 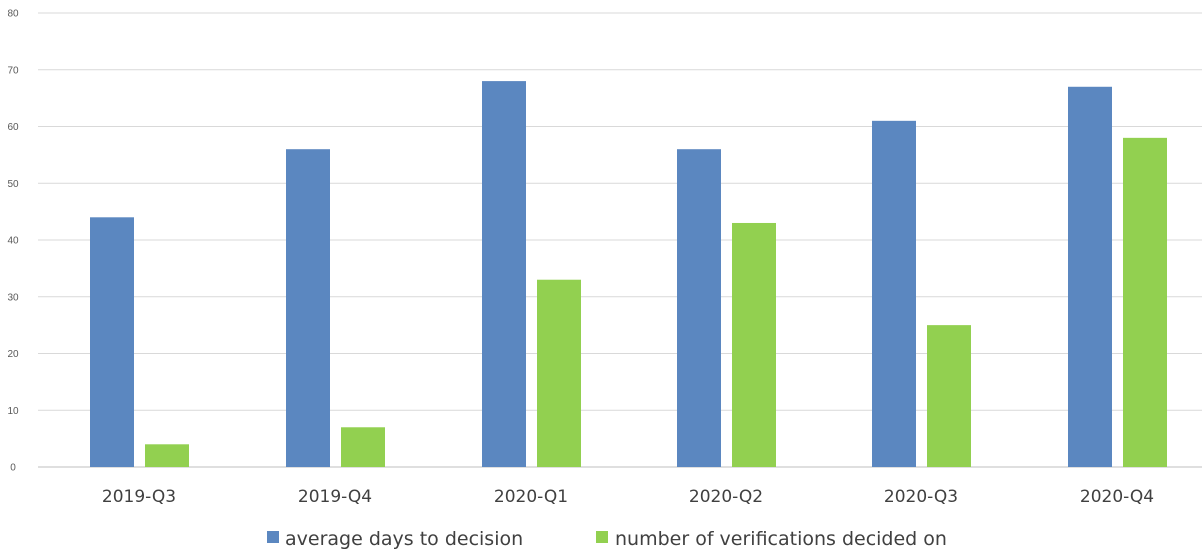 I want to click on bar-avg-days-2019-Q3, so click(x=112, y=342).